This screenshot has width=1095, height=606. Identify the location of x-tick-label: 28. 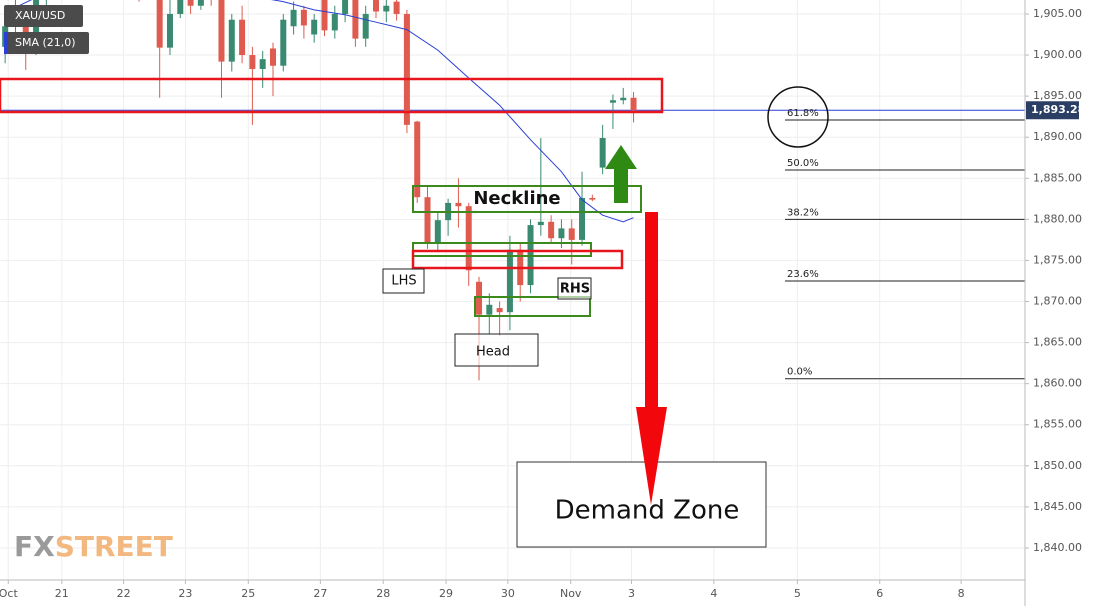
(383, 593).